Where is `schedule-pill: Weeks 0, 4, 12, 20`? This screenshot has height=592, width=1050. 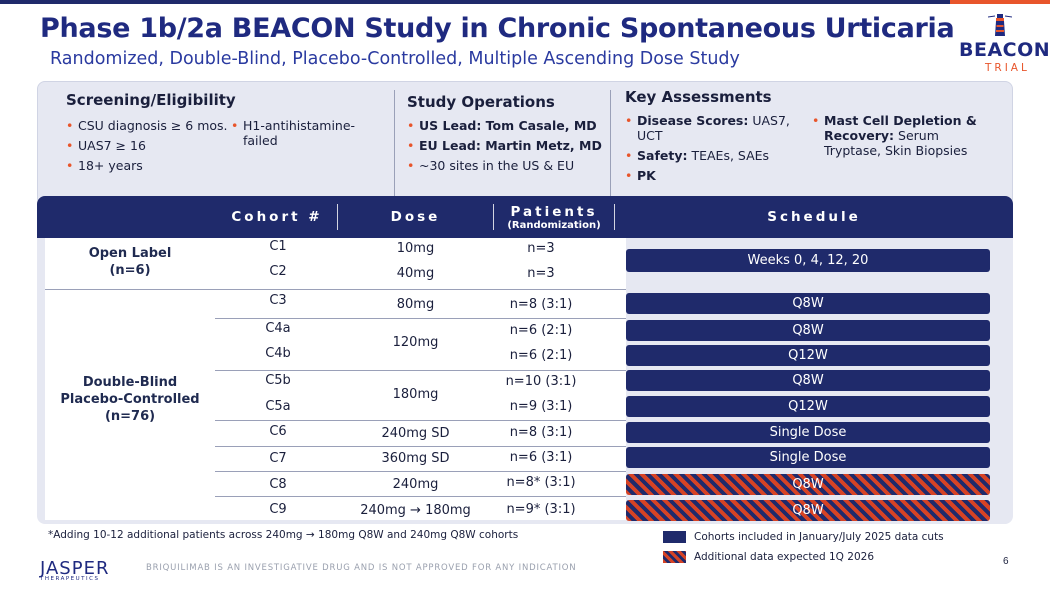 schedule-pill: Weeks 0, 4, 12, 20 is located at coordinates (808, 260).